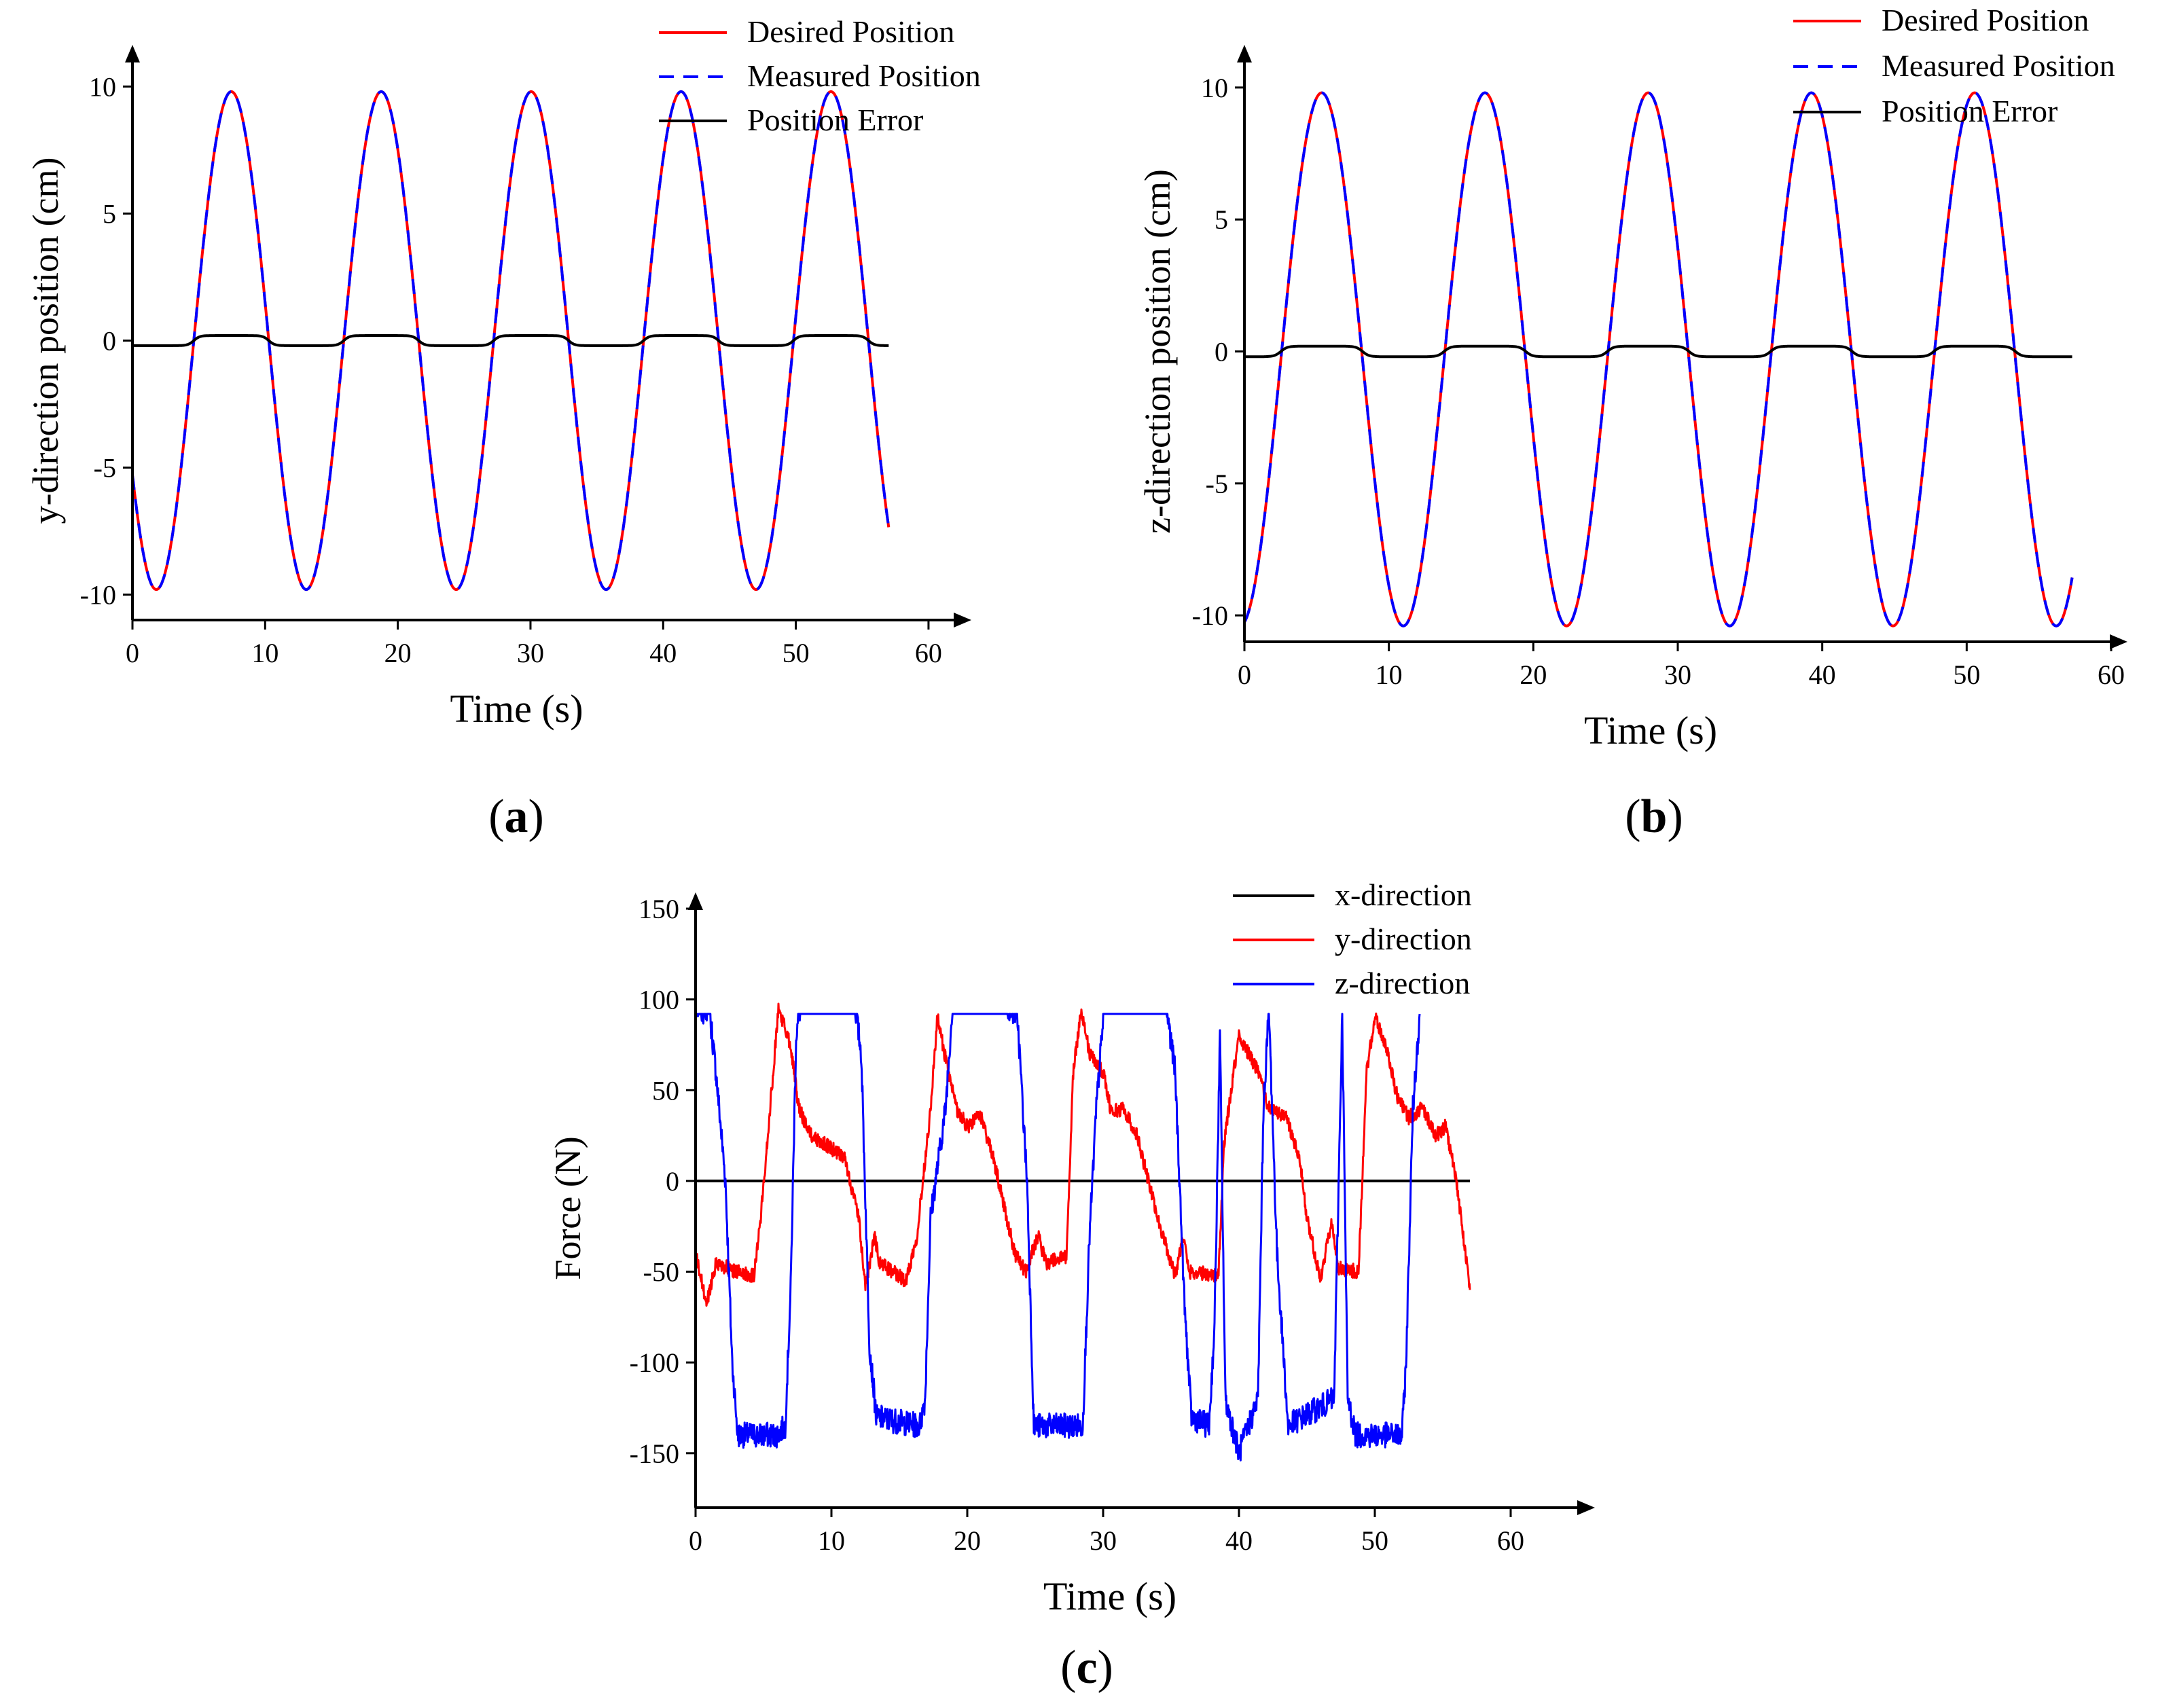 This screenshot has width=2175, height=1708. What do you see at coordinates (1083, 1154) in the screenshot?
I see `series-line-y-direction` at bounding box center [1083, 1154].